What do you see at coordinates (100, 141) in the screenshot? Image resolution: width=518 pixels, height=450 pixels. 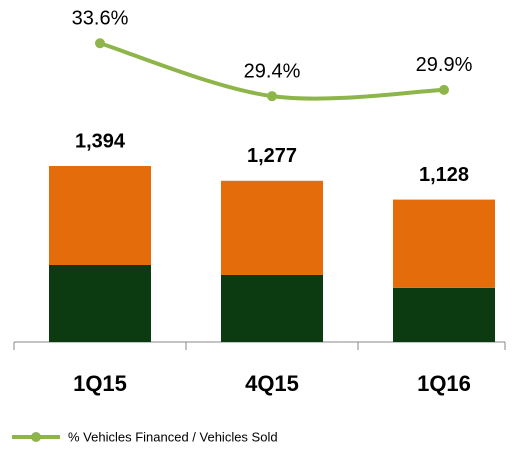 I see `total-label: 1,394` at bounding box center [100, 141].